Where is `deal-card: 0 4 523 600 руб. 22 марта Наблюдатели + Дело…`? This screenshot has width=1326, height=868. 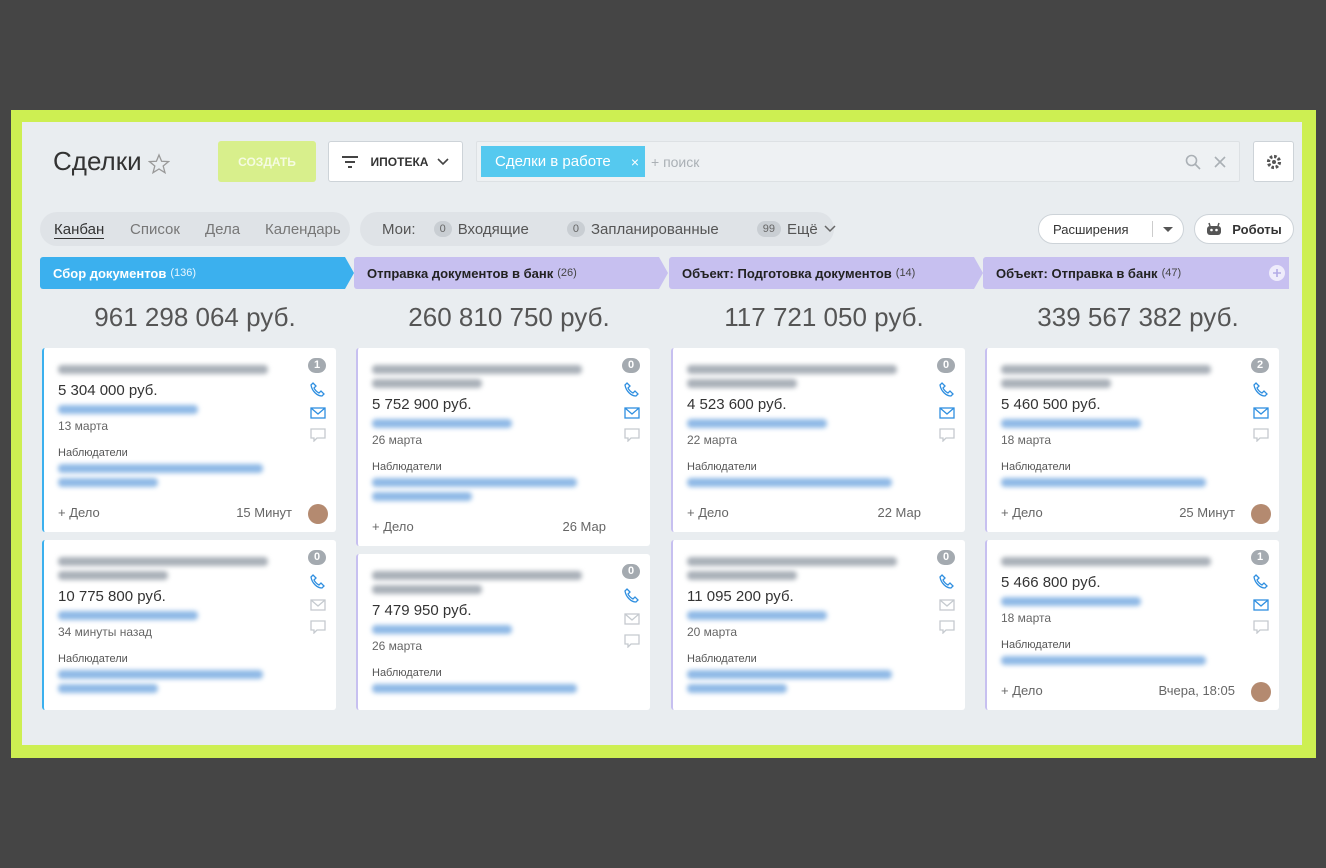
deal-card: 0 4 523 600 руб. 22 марта Наблюдатели + Дело… is located at coordinates (818, 440).